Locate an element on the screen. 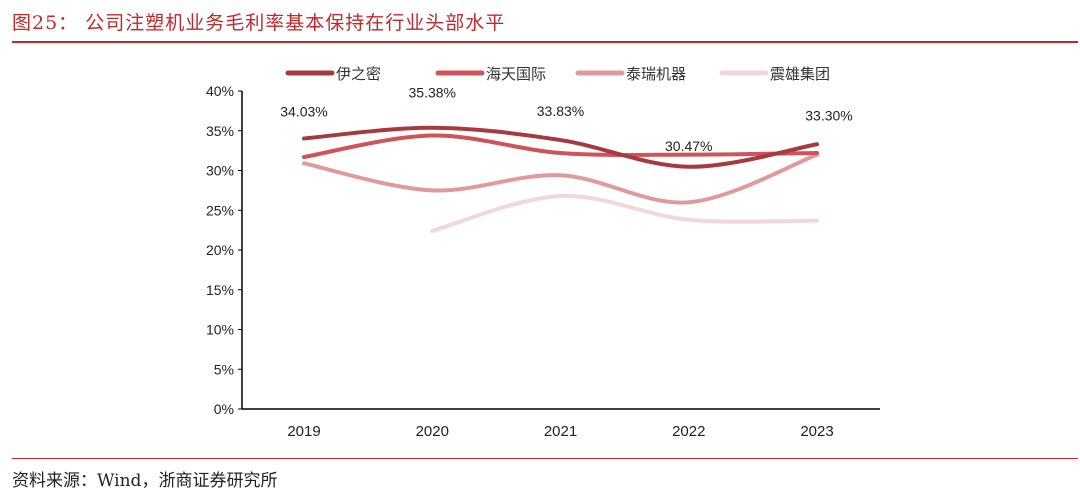 This screenshot has width=1080, height=492. y-tick-label: 35% is located at coordinates (220, 131).